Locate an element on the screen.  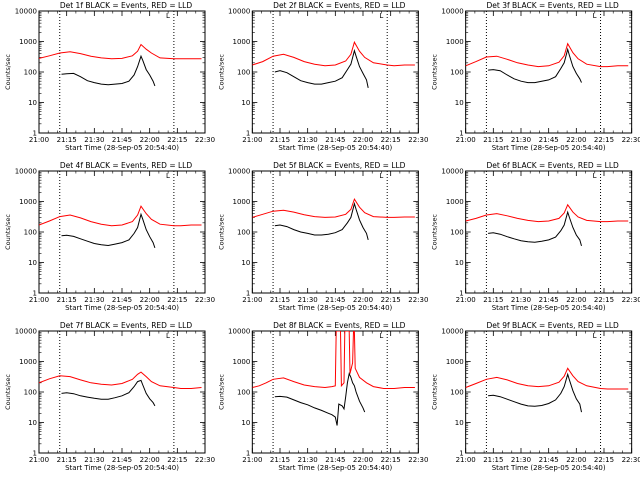
plot-title: Det 3f BLACK = Events, RED = LLD is located at coordinates (553, 5).